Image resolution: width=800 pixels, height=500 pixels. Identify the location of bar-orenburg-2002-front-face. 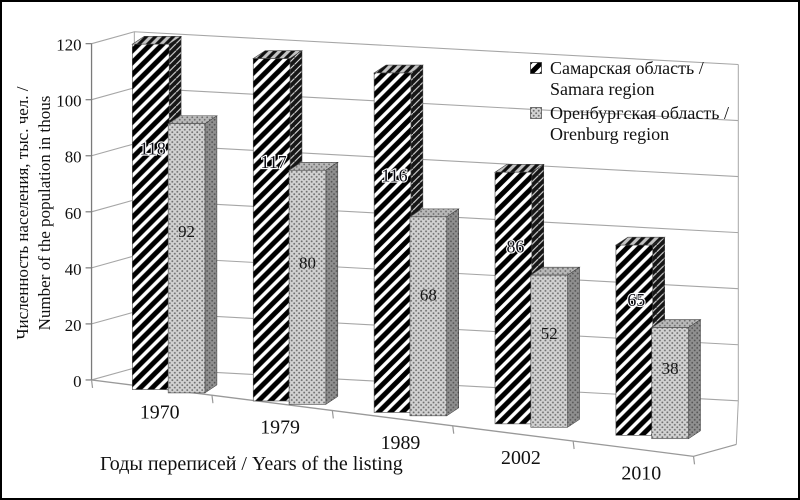
(549, 351).